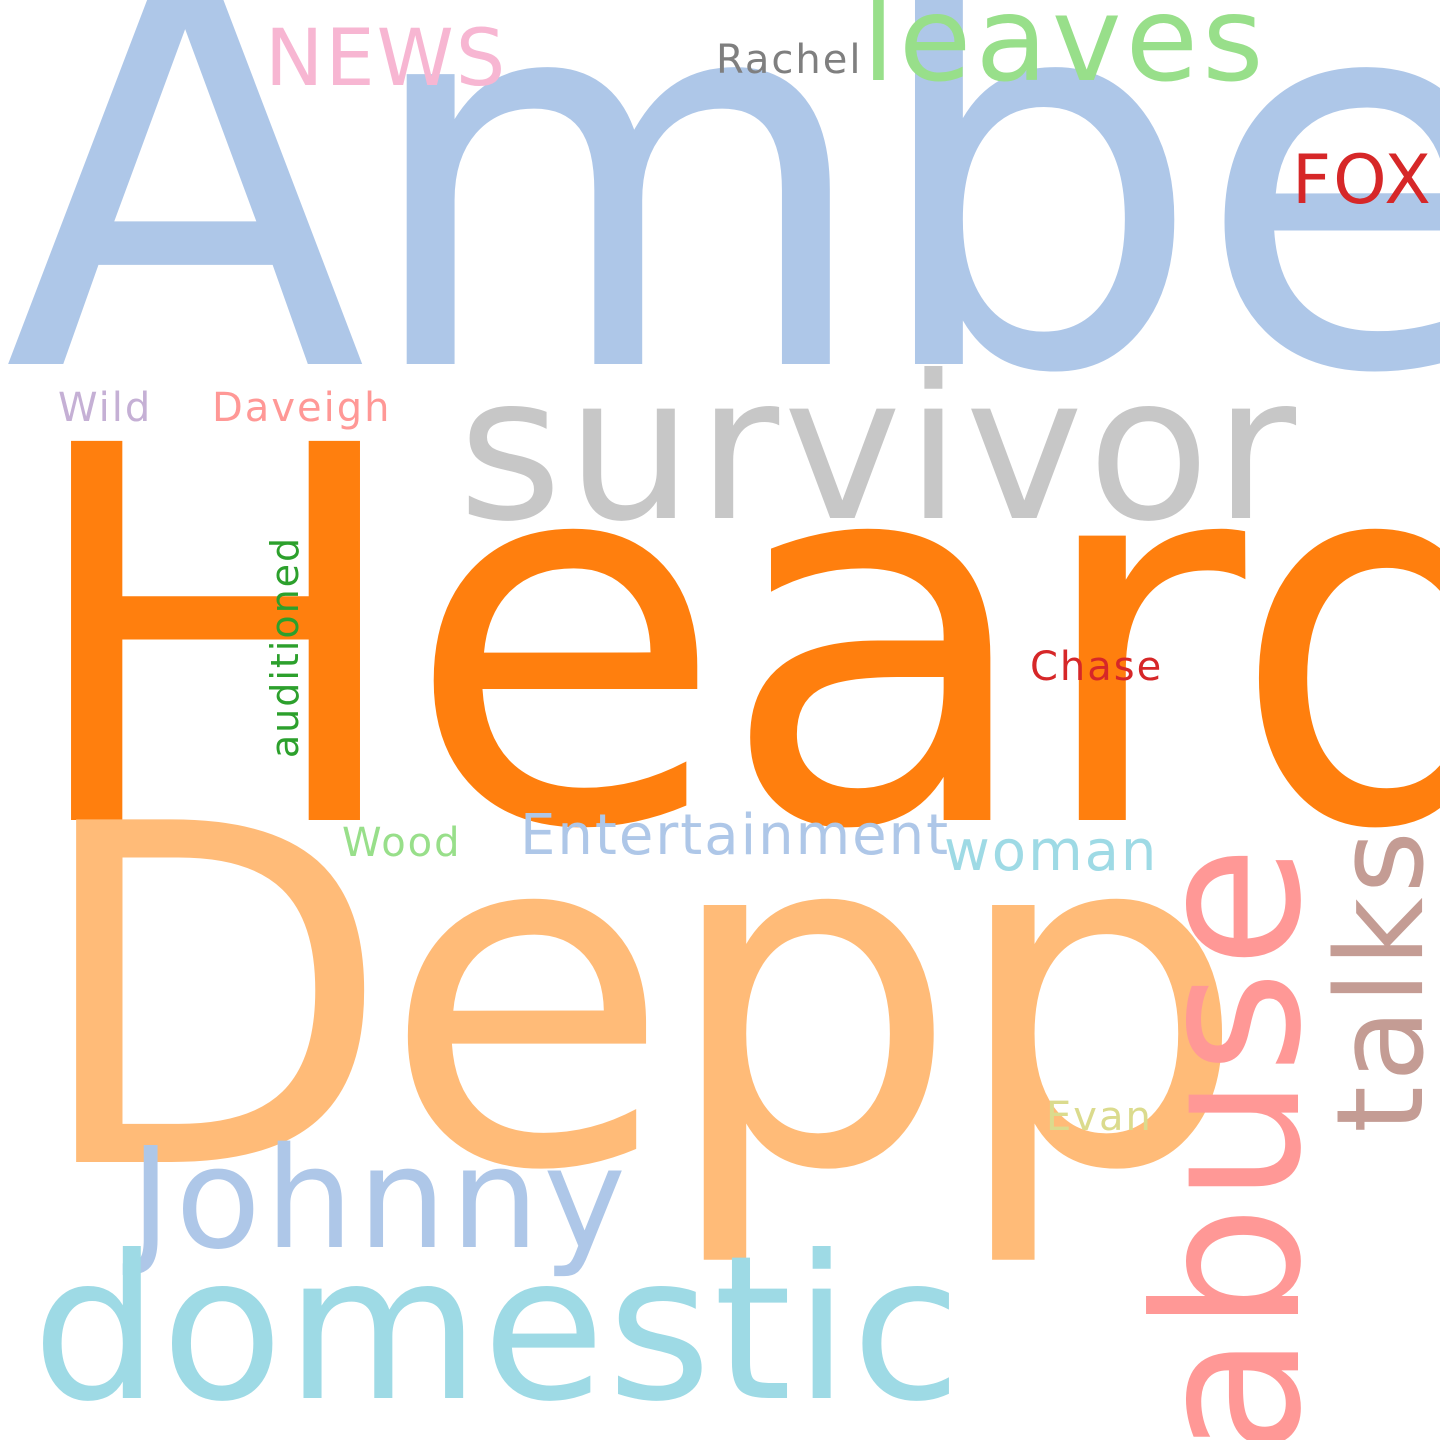 The width and height of the screenshot is (1440, 1440). What do you see at coordinates (1065, 54) in the screenshot?
I see `word-leaves: leaves` at bounding box center [1065, 54].